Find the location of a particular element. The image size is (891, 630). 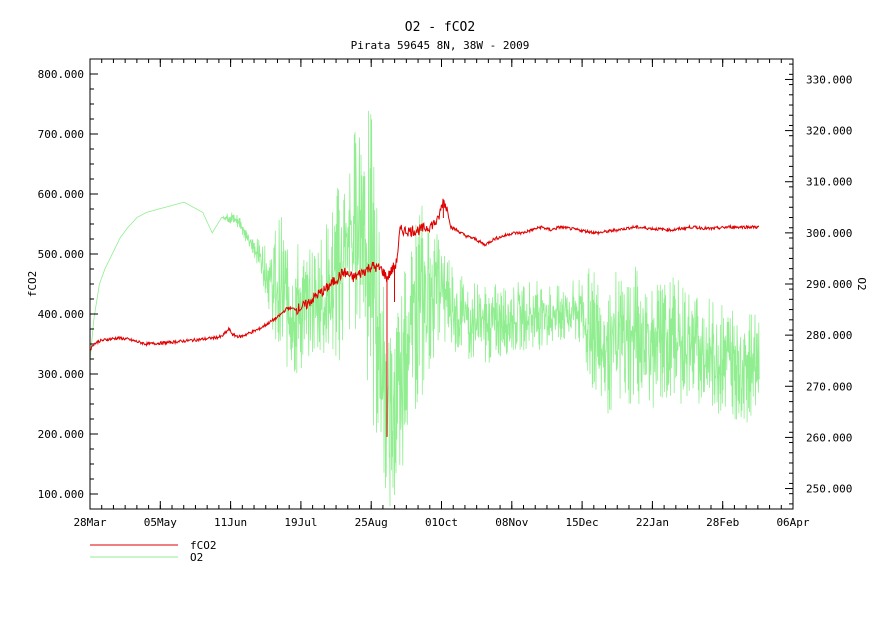

x-tick-label: 11Jun is located at coordinates (230, 522).